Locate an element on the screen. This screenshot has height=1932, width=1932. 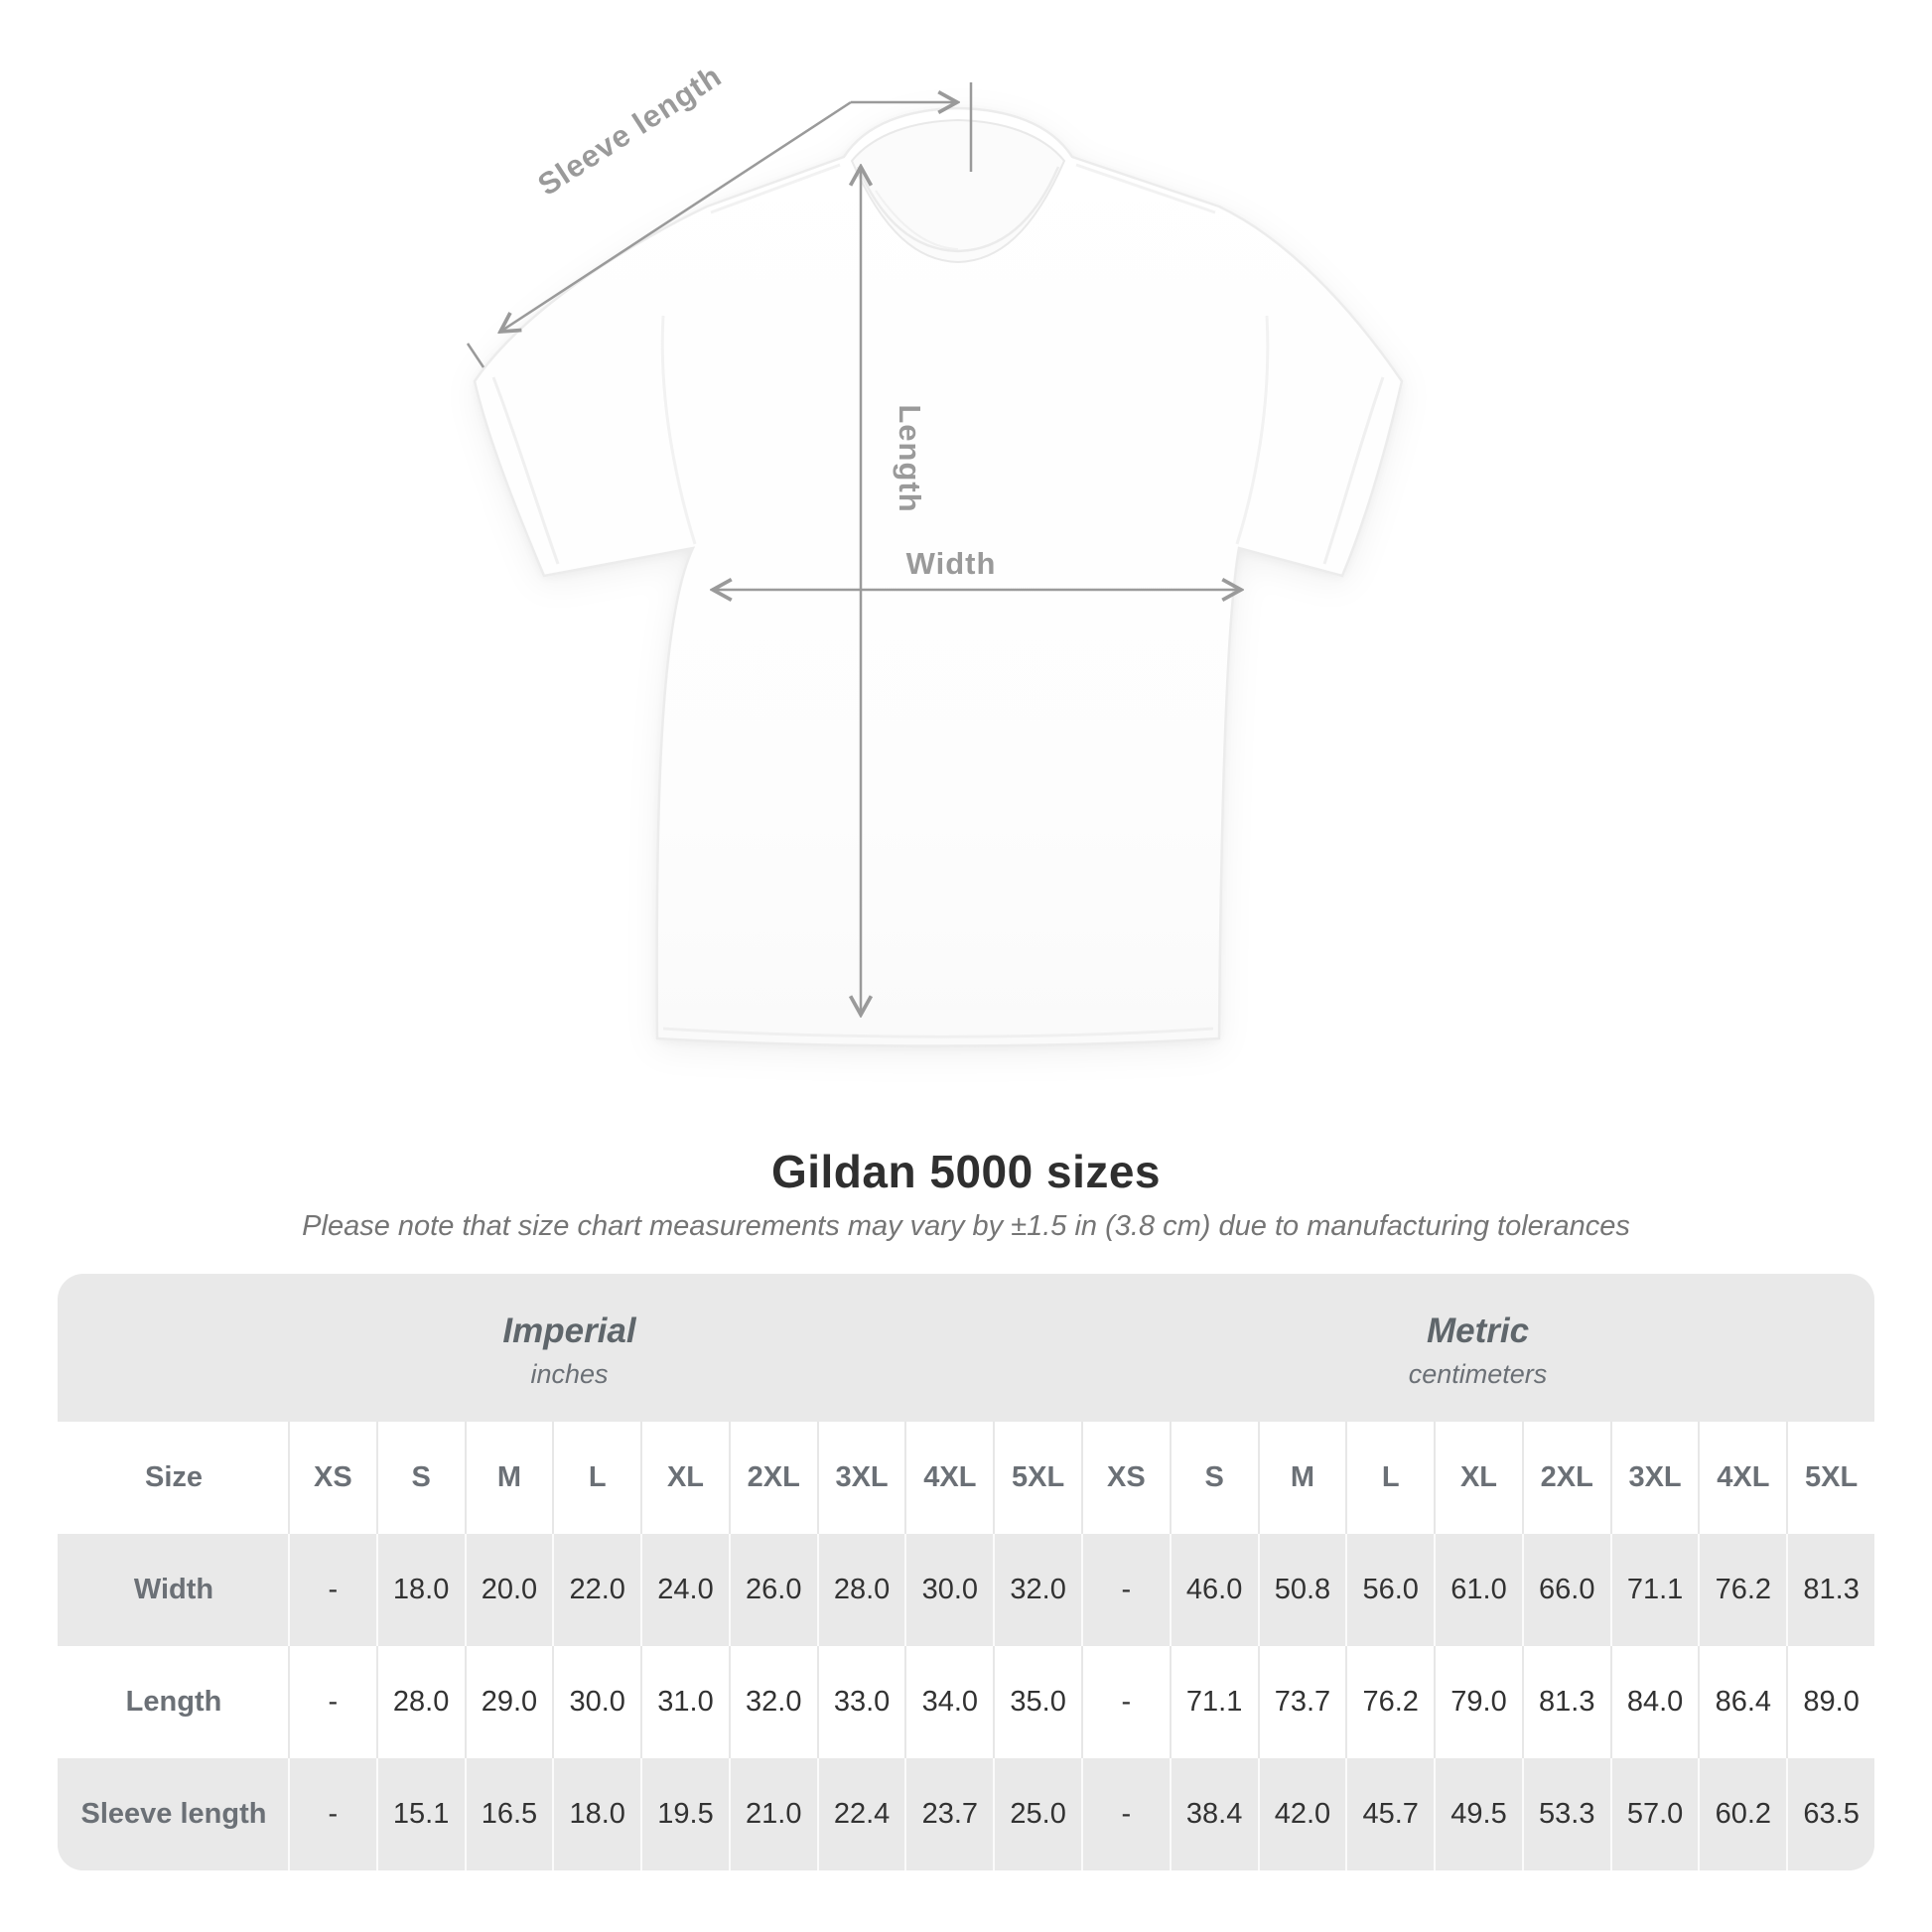
value-cell: 15.1 is located at coordinates (420, 1814).